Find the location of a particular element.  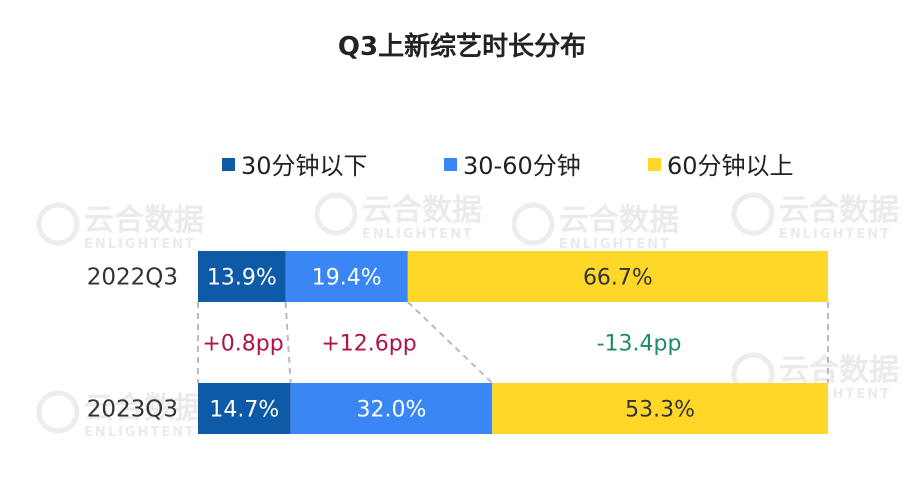

bar-value-label: 32.0% is located at coordinates (391, 410).